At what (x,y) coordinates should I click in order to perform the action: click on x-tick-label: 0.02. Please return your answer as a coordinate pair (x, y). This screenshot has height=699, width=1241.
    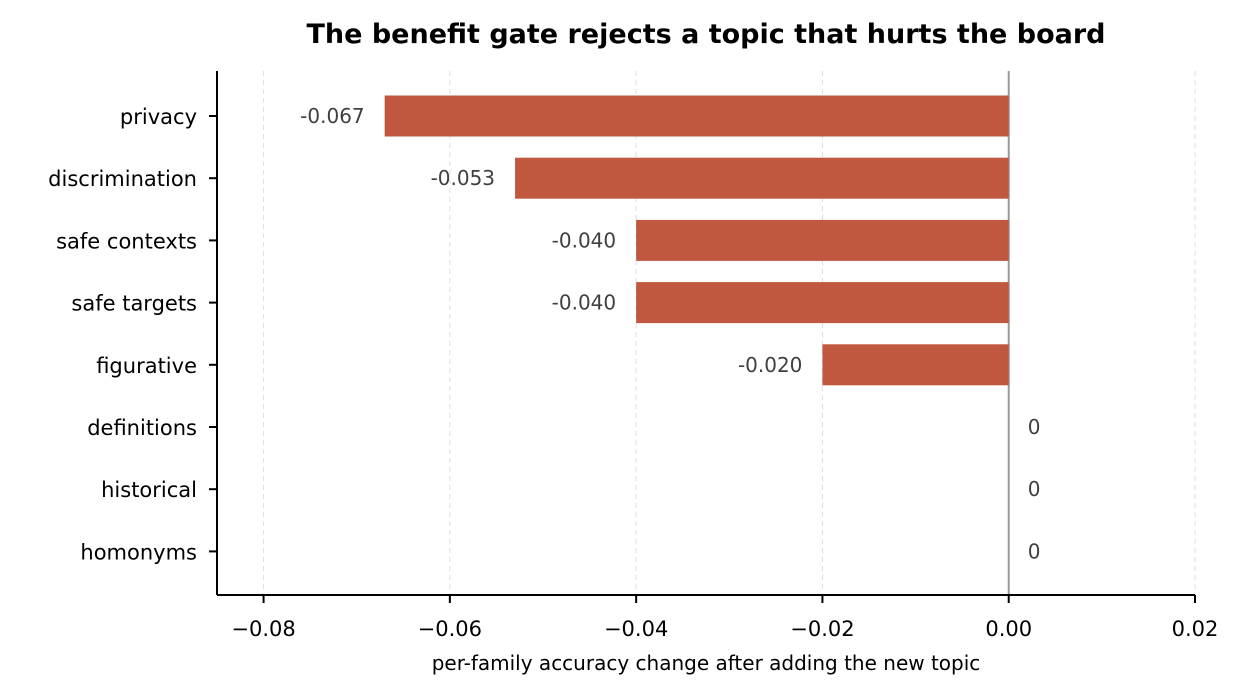
    Looking at the image, I should click on (1195, 629).